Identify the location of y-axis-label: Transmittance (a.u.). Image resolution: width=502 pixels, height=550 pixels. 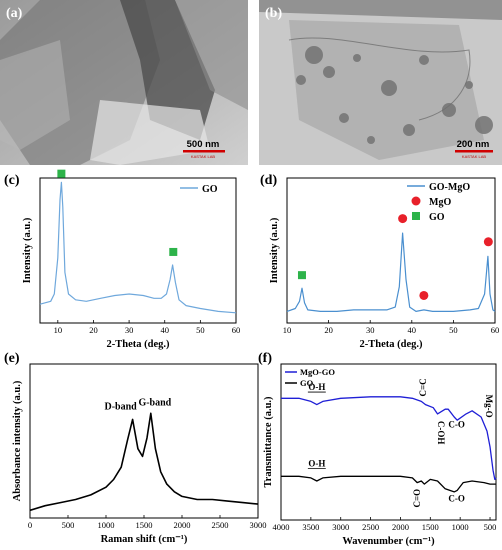
(268, 442).